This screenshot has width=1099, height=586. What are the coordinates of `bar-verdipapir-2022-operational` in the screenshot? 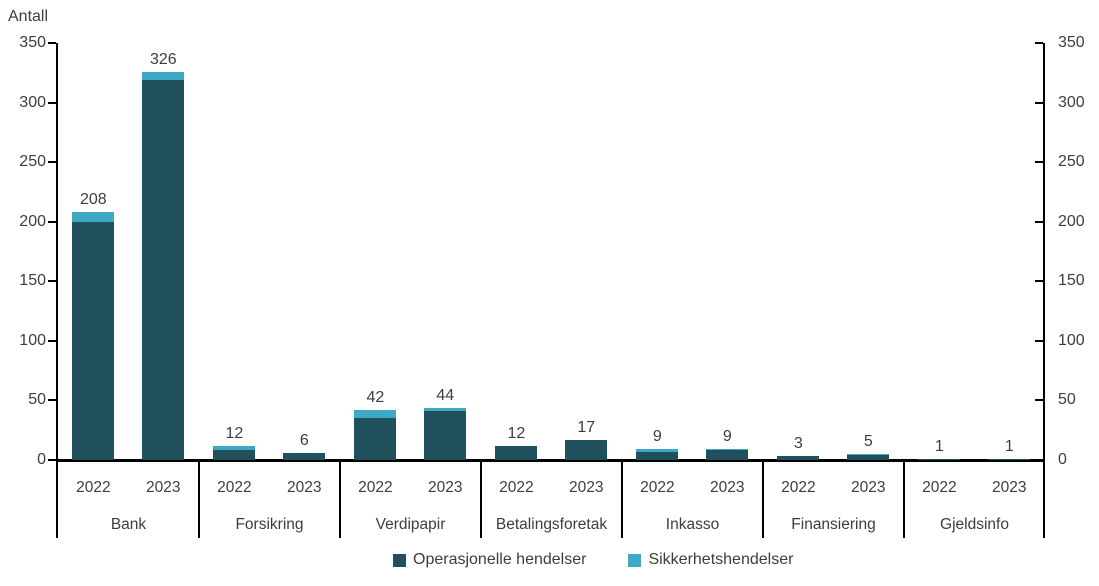 It's located at (375, 439).